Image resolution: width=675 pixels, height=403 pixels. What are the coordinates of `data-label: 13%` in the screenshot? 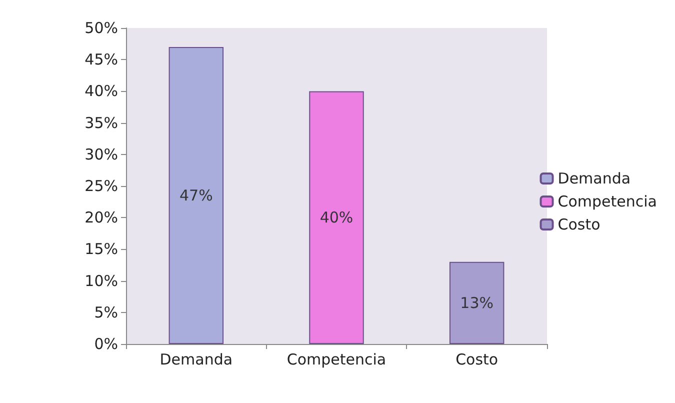 It's located at (477, 303).